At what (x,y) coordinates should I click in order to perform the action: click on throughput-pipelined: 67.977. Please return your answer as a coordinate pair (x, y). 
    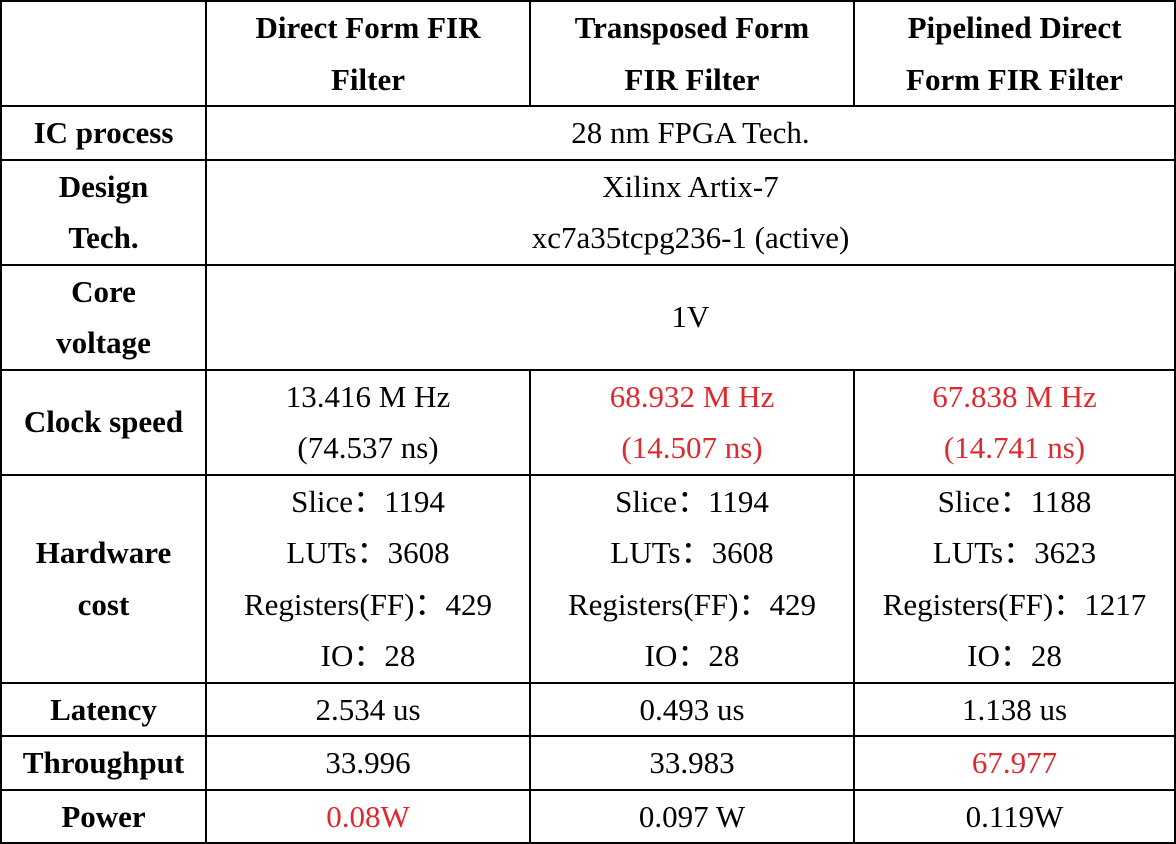
    Looking at the image, I should click on (1014, 763).